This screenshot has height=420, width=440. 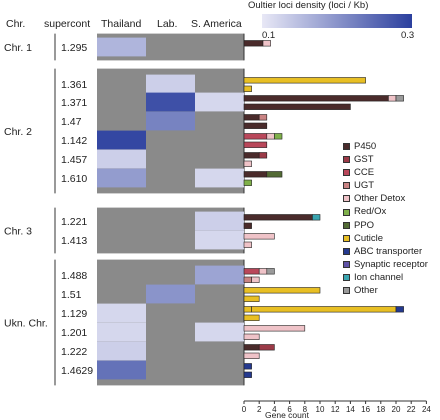 I want to click on legend-label: CCE, so click(x=364, y=173).